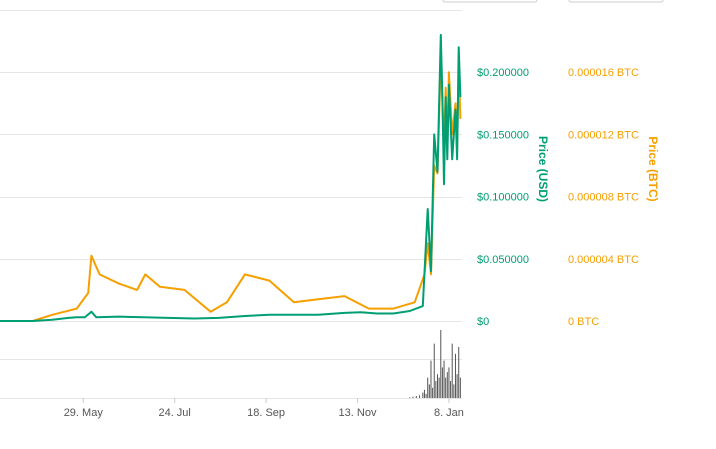 Image resolution: width=716 pixels, height=449 pixels. I want to click on x-tick-label: 18. Sep, so click(266, 413).